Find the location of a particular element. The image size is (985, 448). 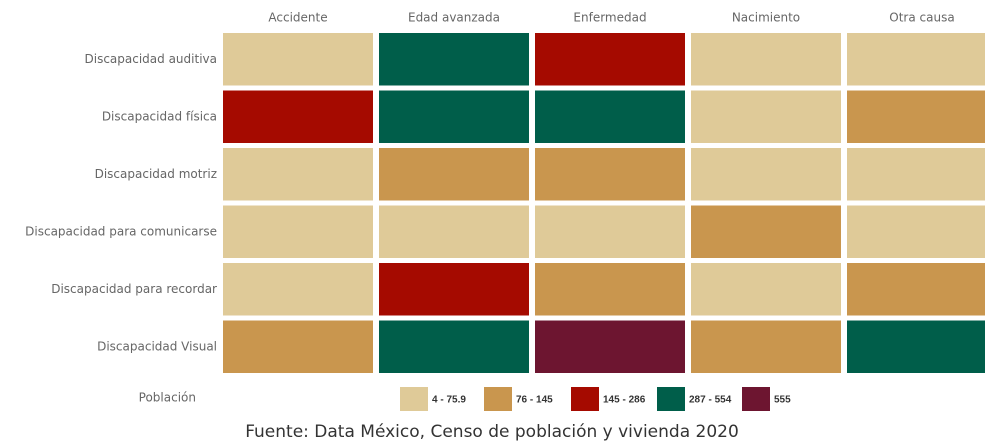

row-label: Discapacidad física is located at coordinates (159, 116).